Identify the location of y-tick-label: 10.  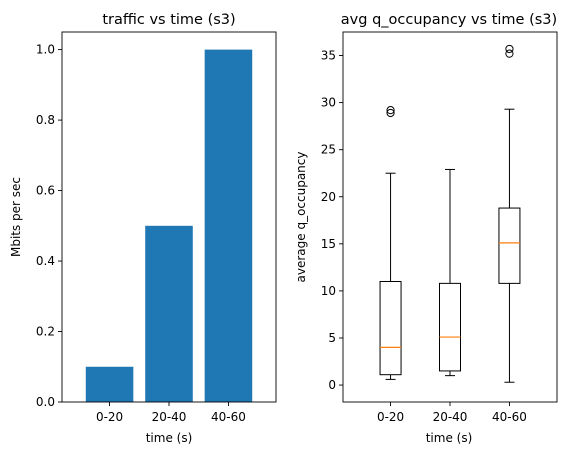
(328, 291).